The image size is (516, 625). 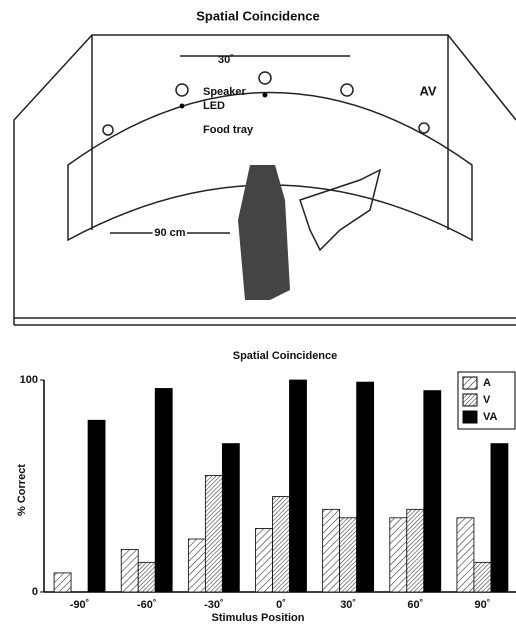 What do you see at coordinates (264, 232) in the screenshot?
I see `cat` at bounding box center [264, 232].